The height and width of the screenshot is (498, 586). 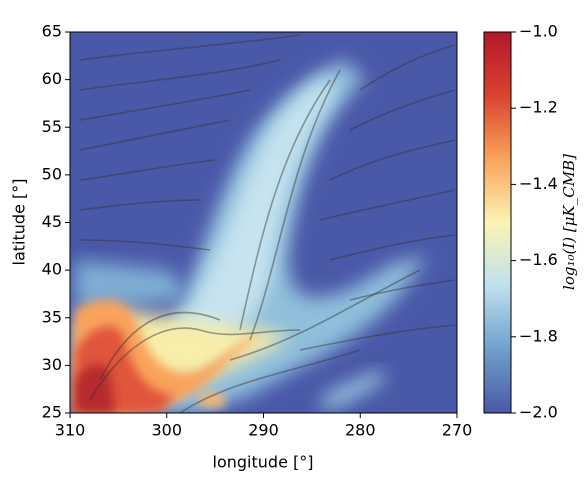 I want to click on y-tick-label: 40, so click(x=52, y=269).